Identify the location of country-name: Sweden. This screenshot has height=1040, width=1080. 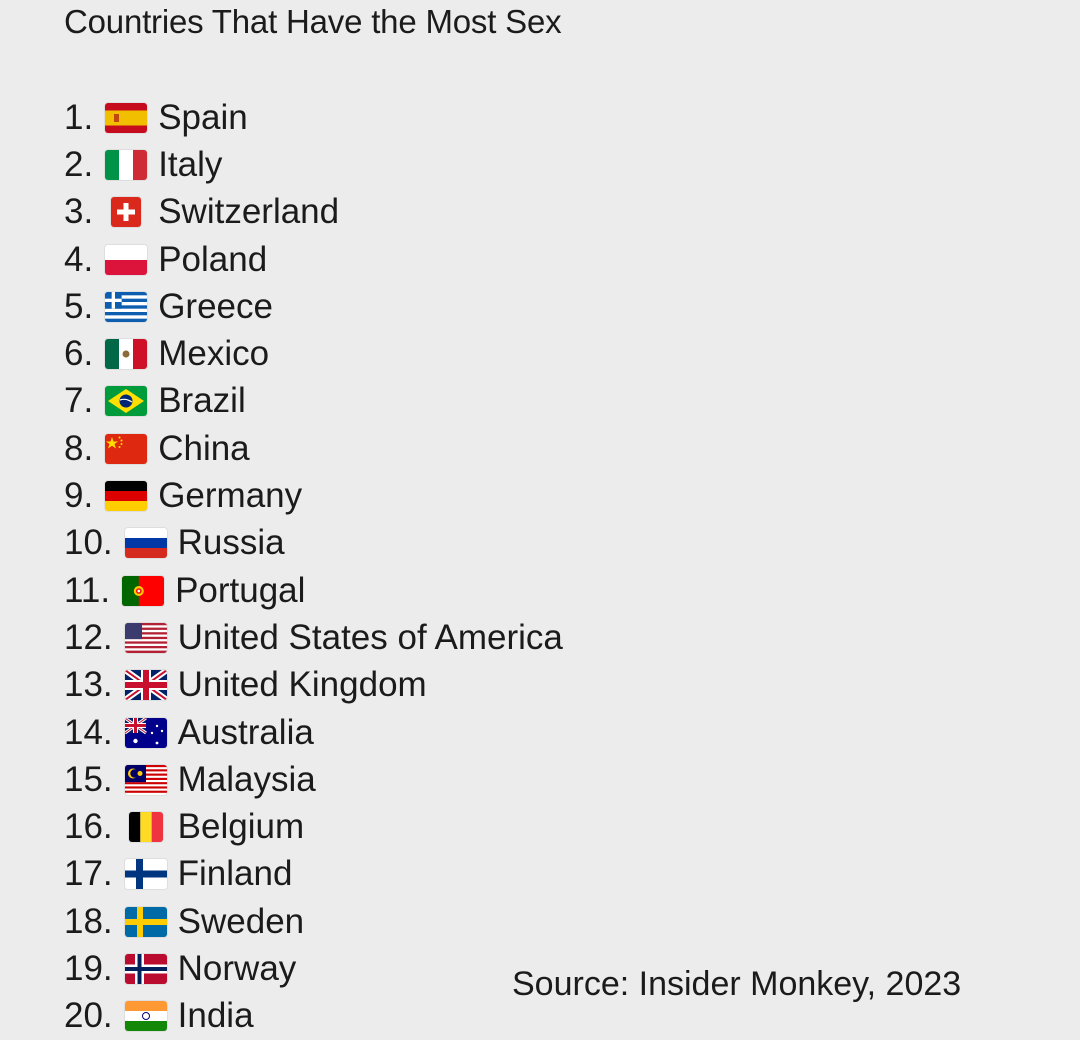
(241, 921).